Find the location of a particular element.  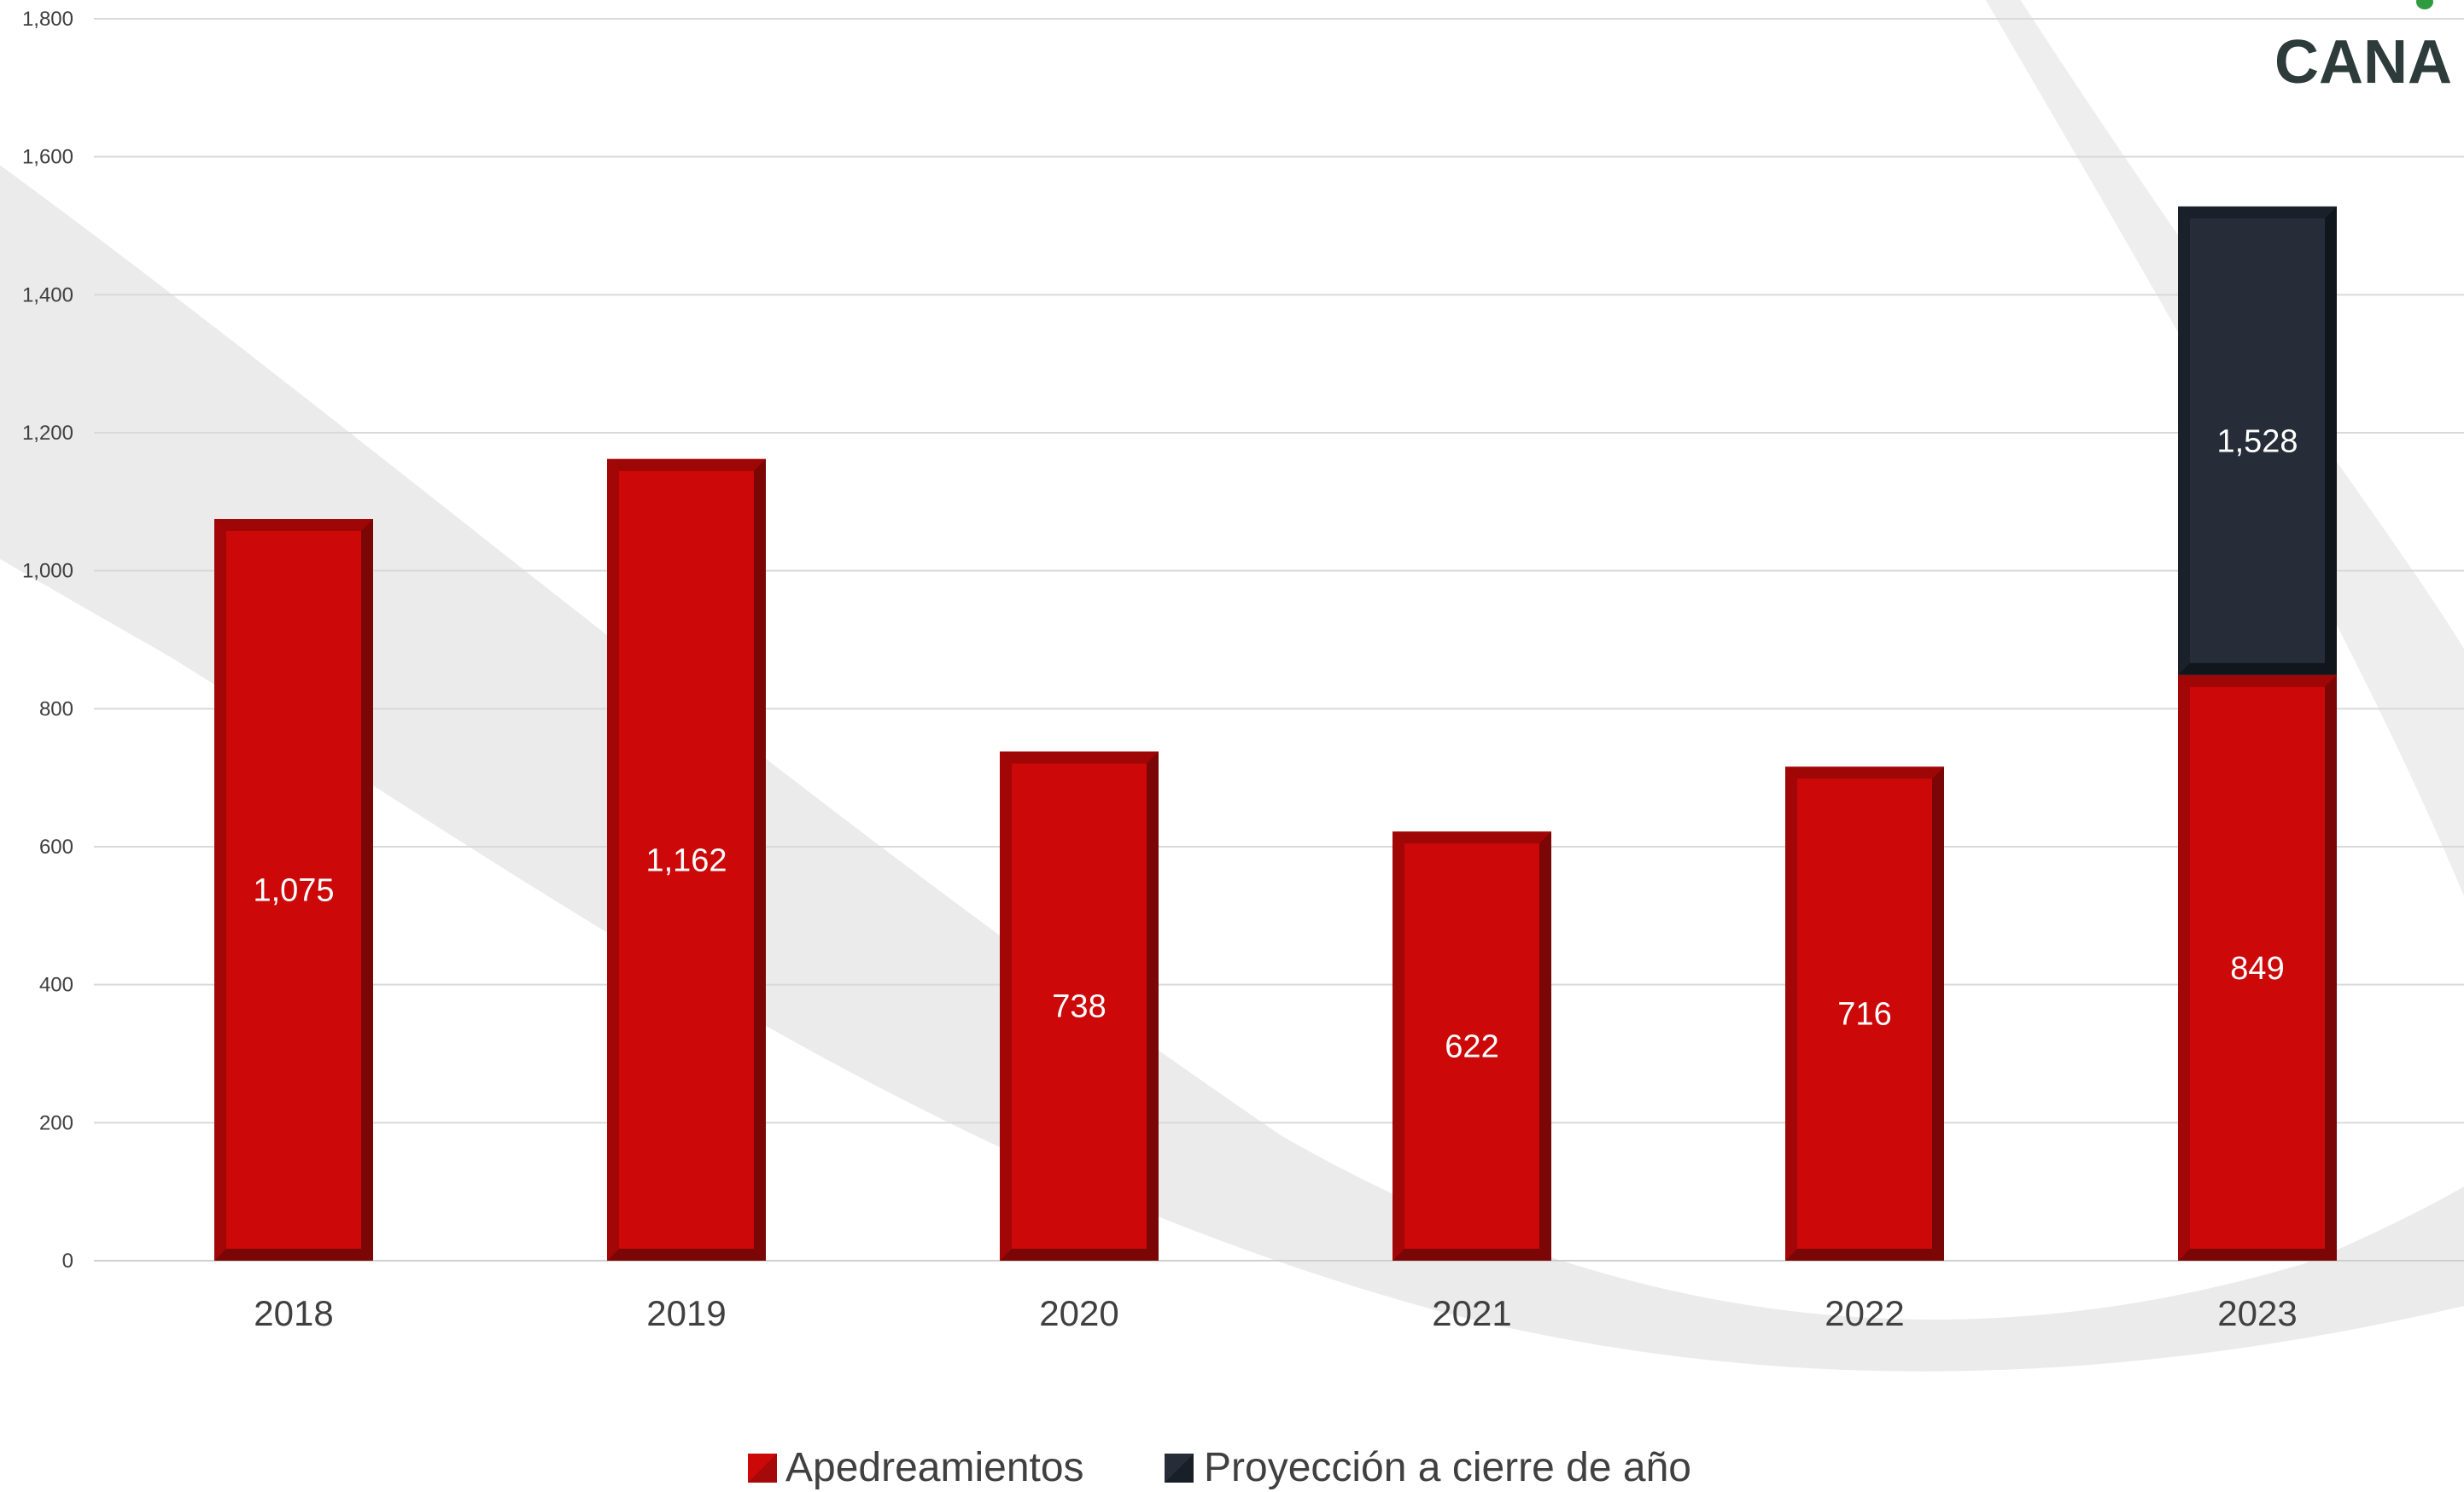

logo: CANA is located at coordinates (2363, 48).